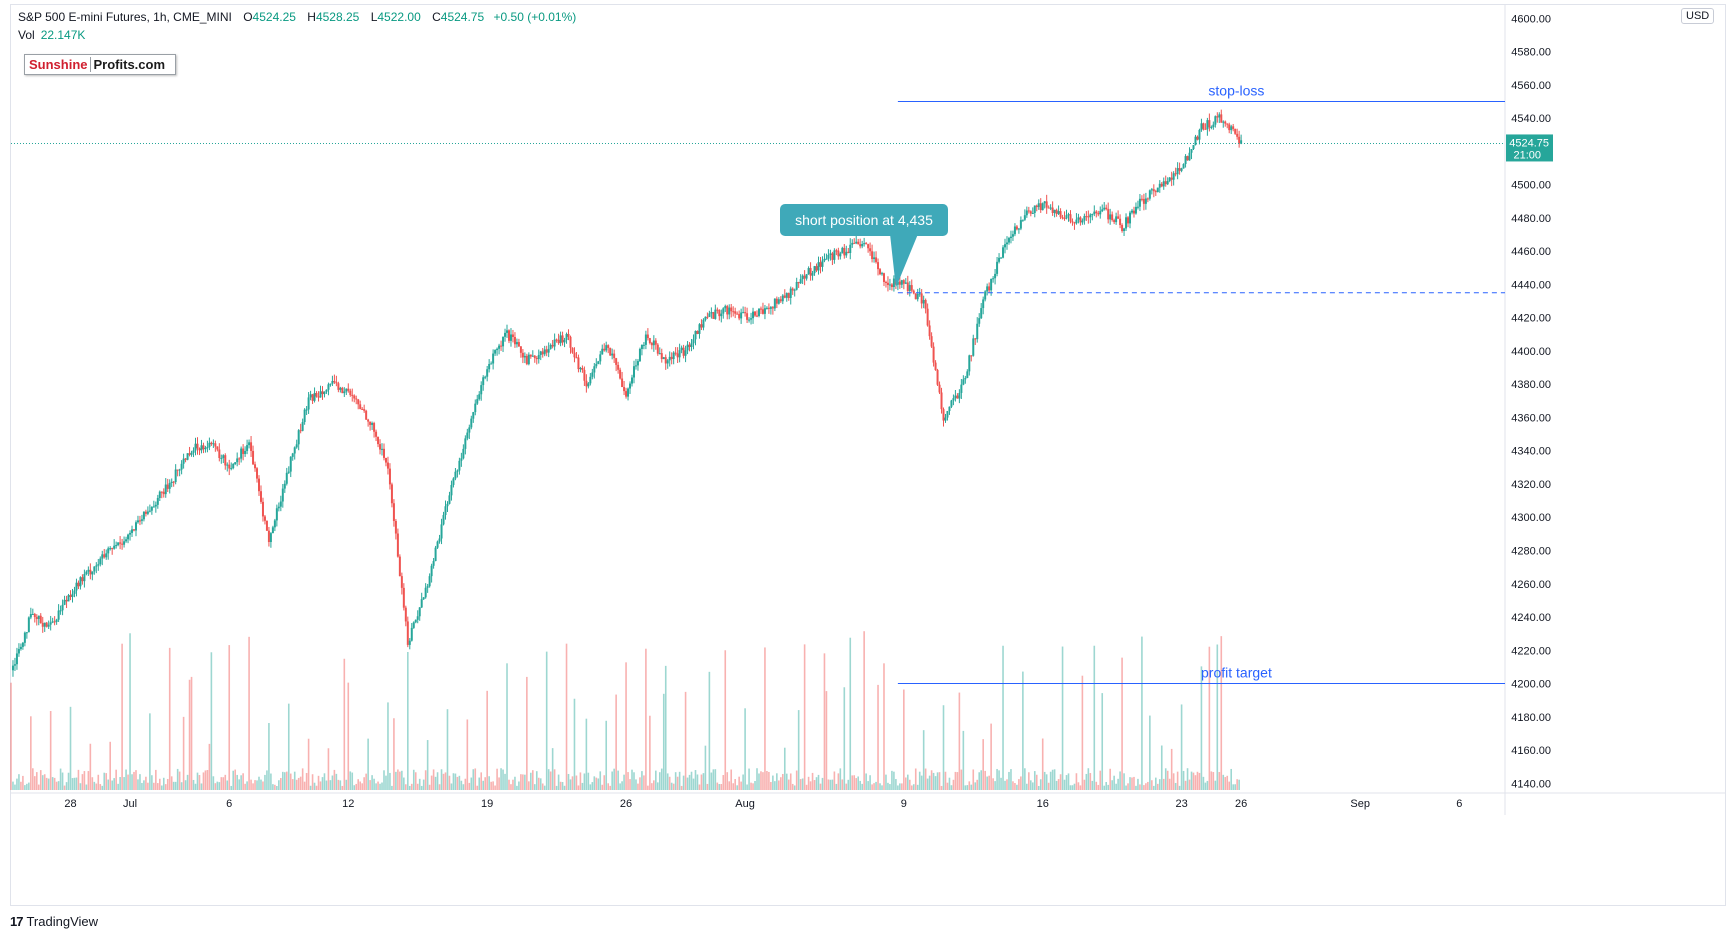  What do you see at coordinates (1531, 784) in the screenshot?
I see `price-tick-label: 4140.00` at bounding box center [1531, 784].